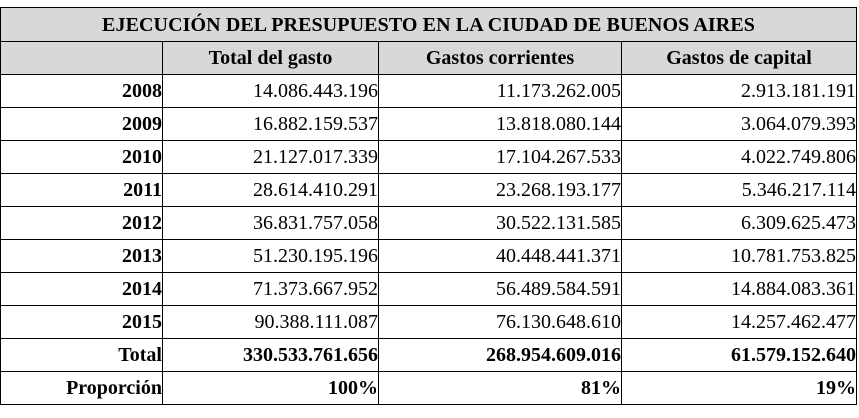  What do you see at coordinates (500, 223) in the screenshot?
I see `cell-gastos-corrientes: 30.522.131.585` at bounding box center [500, 223].